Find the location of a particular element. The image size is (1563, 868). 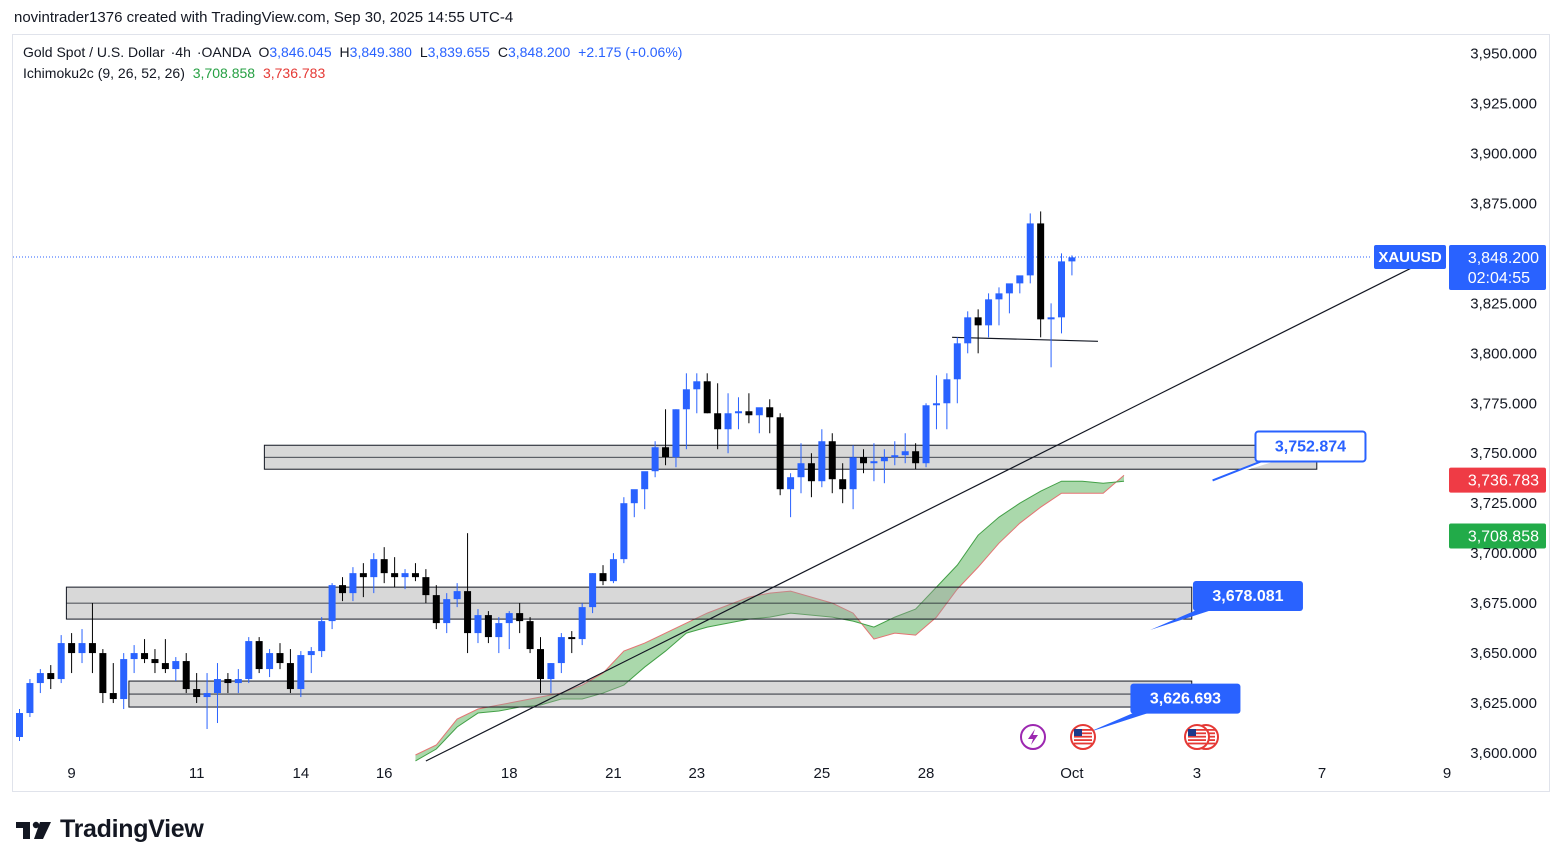

price-callout: 3,626.693 is located at coordinates (1164, 708).